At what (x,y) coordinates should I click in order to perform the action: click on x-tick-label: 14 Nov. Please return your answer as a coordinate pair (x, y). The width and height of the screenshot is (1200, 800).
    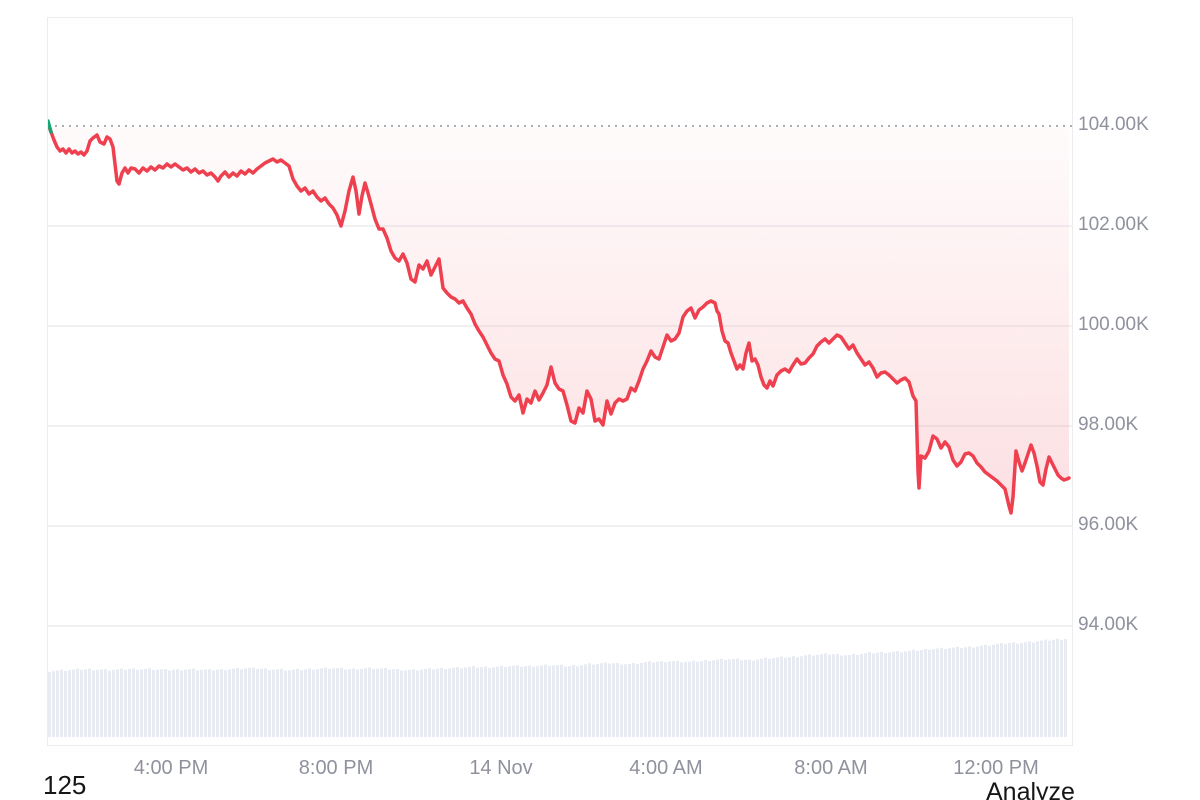
    Looking at the image, I should click on (501, 768).